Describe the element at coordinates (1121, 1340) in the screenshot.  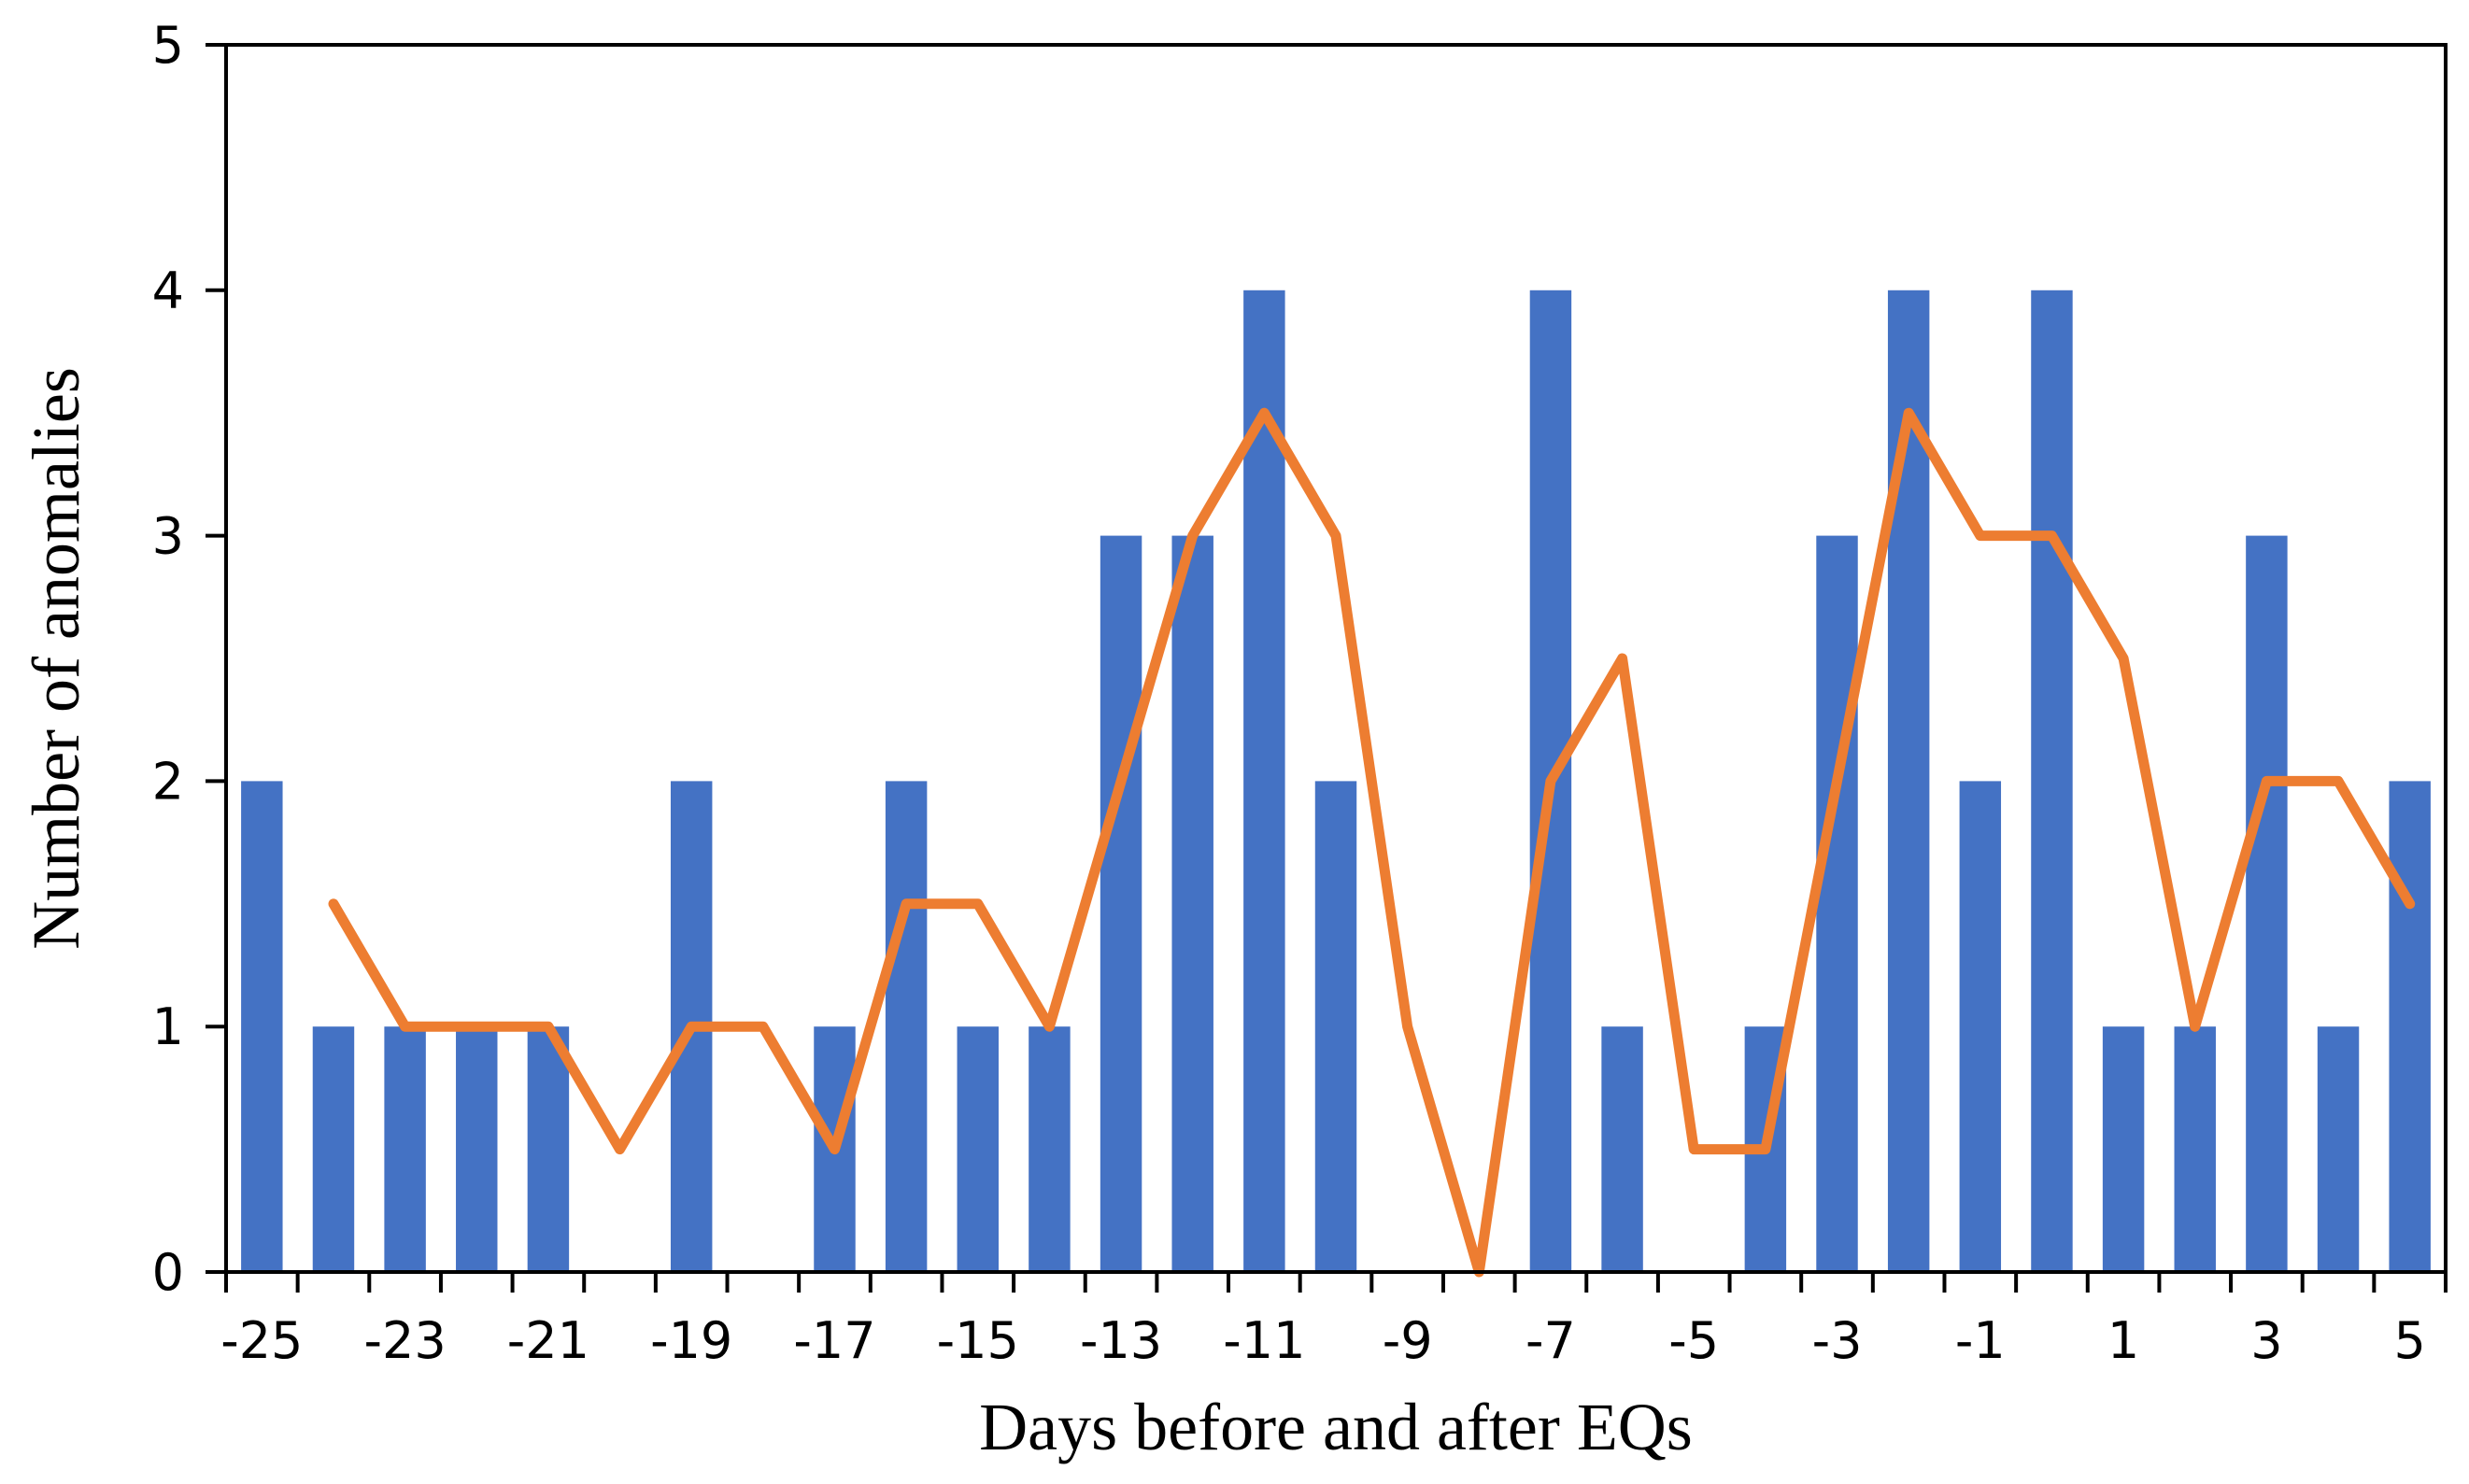
I see `x-tick-label: -13` at that location.